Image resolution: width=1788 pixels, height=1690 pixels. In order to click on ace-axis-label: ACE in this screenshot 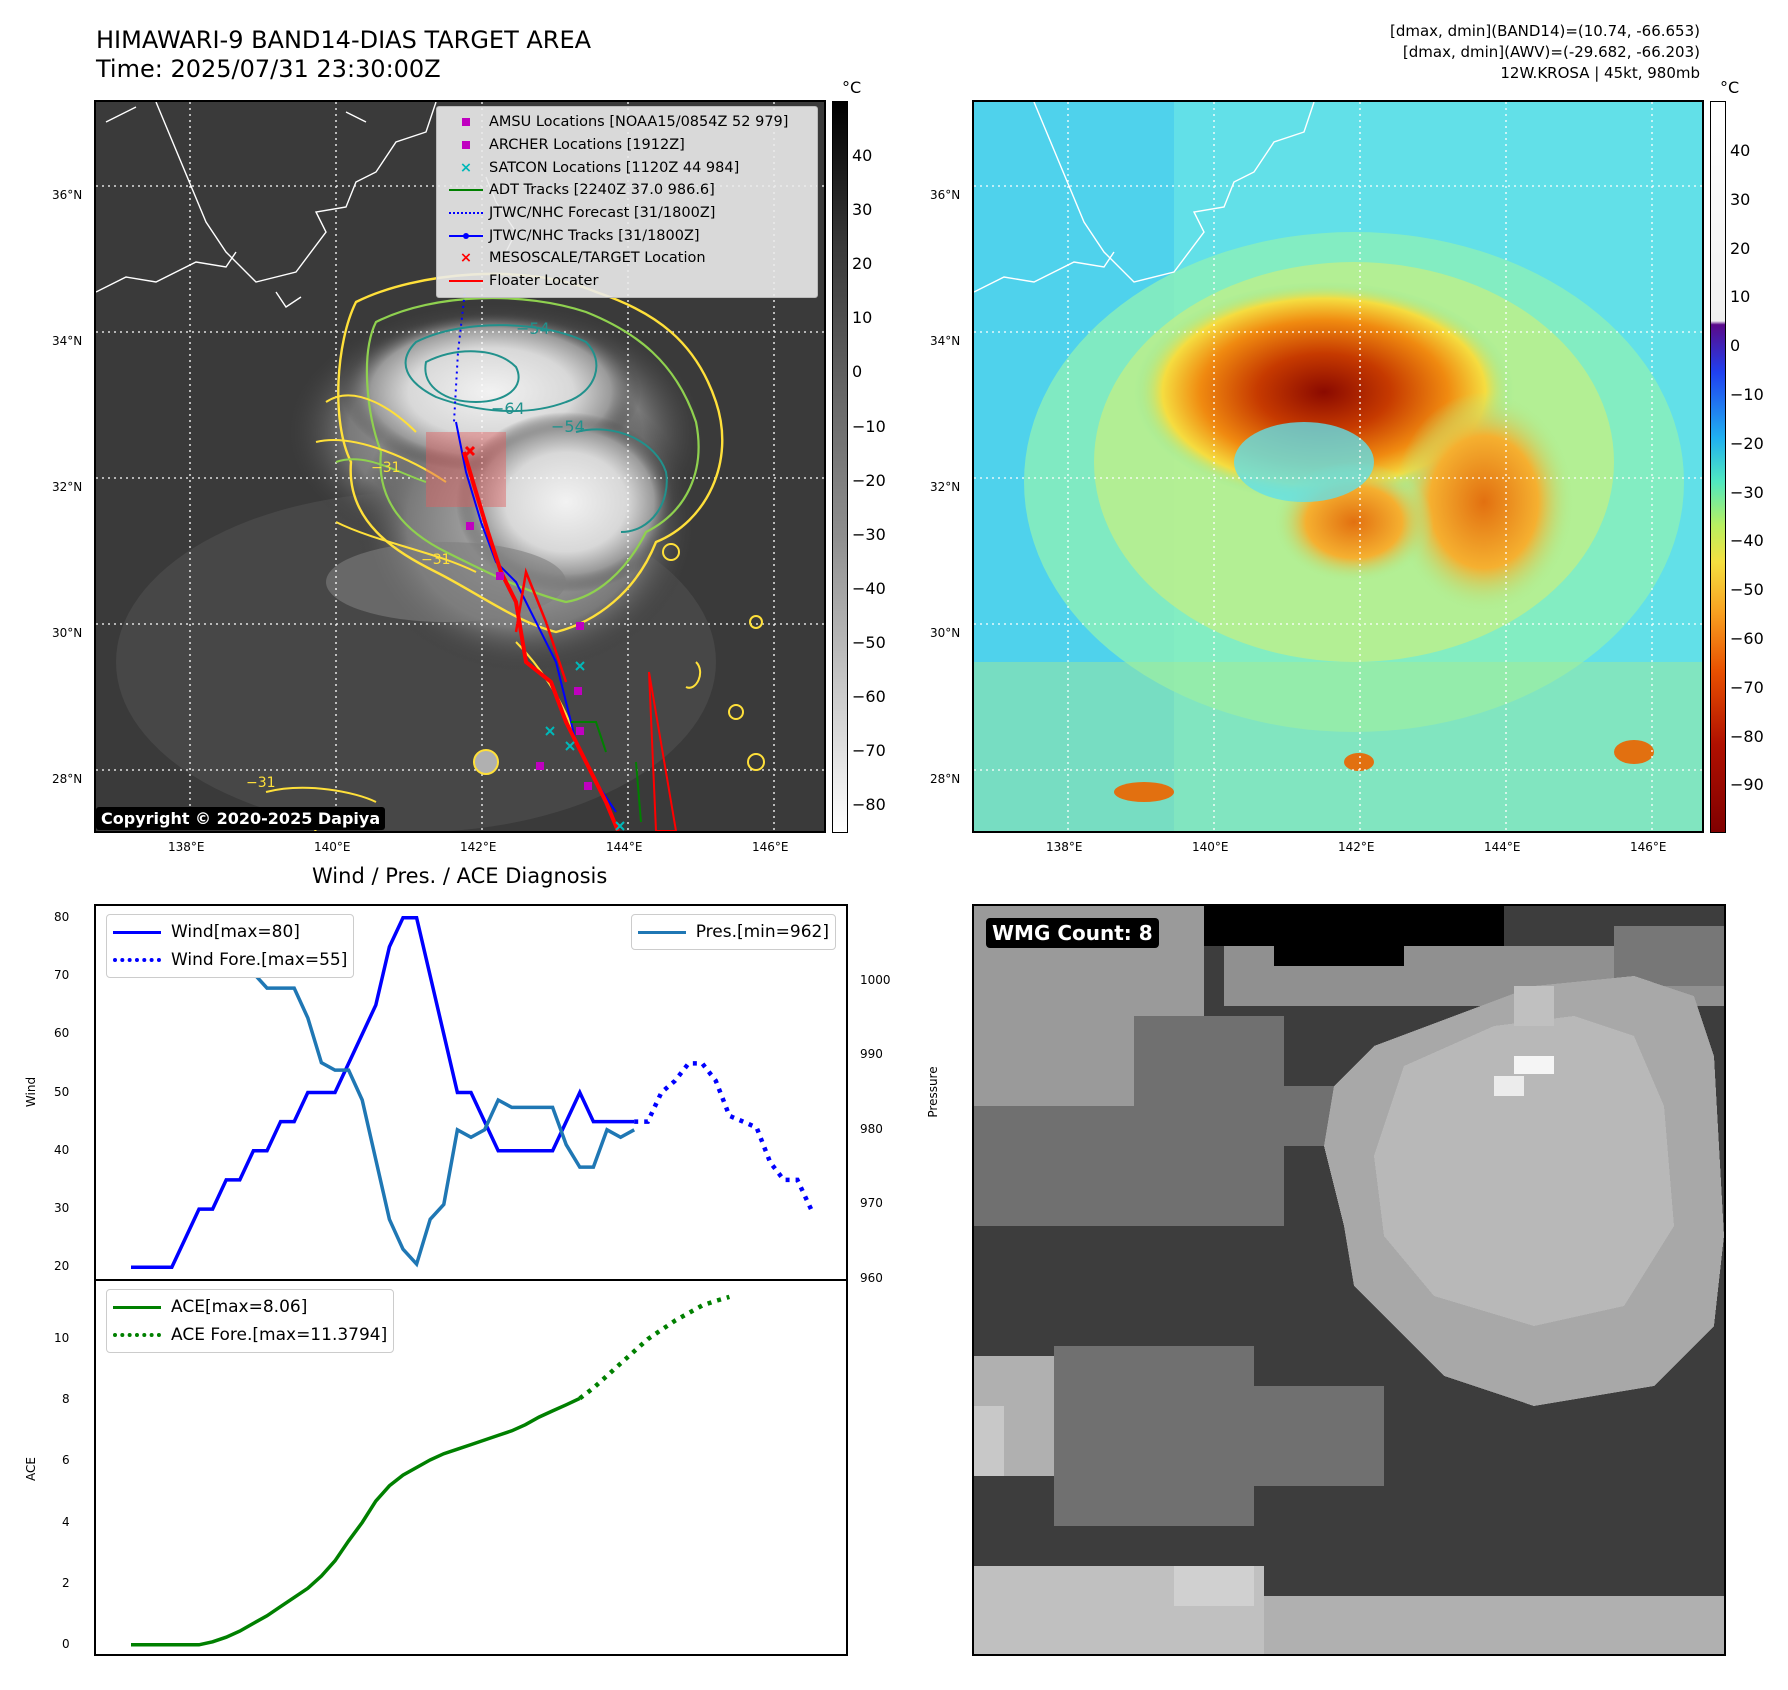, I will do `click(31, 1469)`.